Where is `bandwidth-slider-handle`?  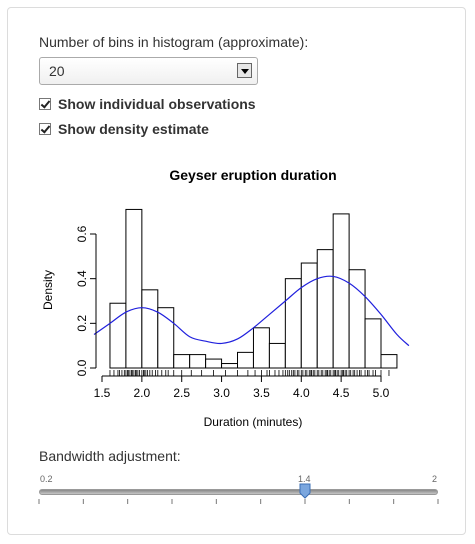
bandwidth-slider-handle is located at coordinates (305, 491).